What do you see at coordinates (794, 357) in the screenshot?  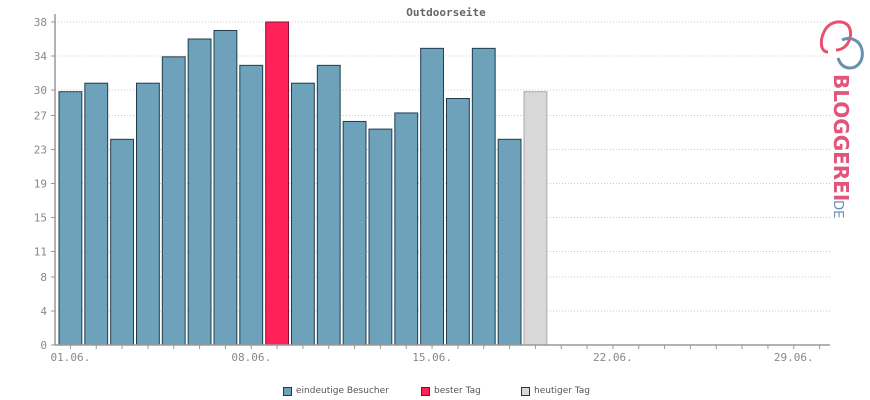 I see `x-tick-label: 29.06.` at bounding box center [794, 357].